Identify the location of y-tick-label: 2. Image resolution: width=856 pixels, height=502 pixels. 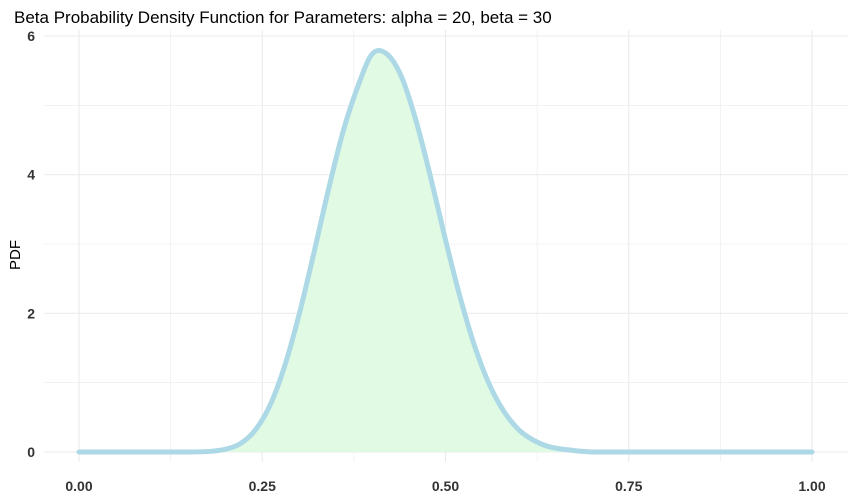
(31, 313).